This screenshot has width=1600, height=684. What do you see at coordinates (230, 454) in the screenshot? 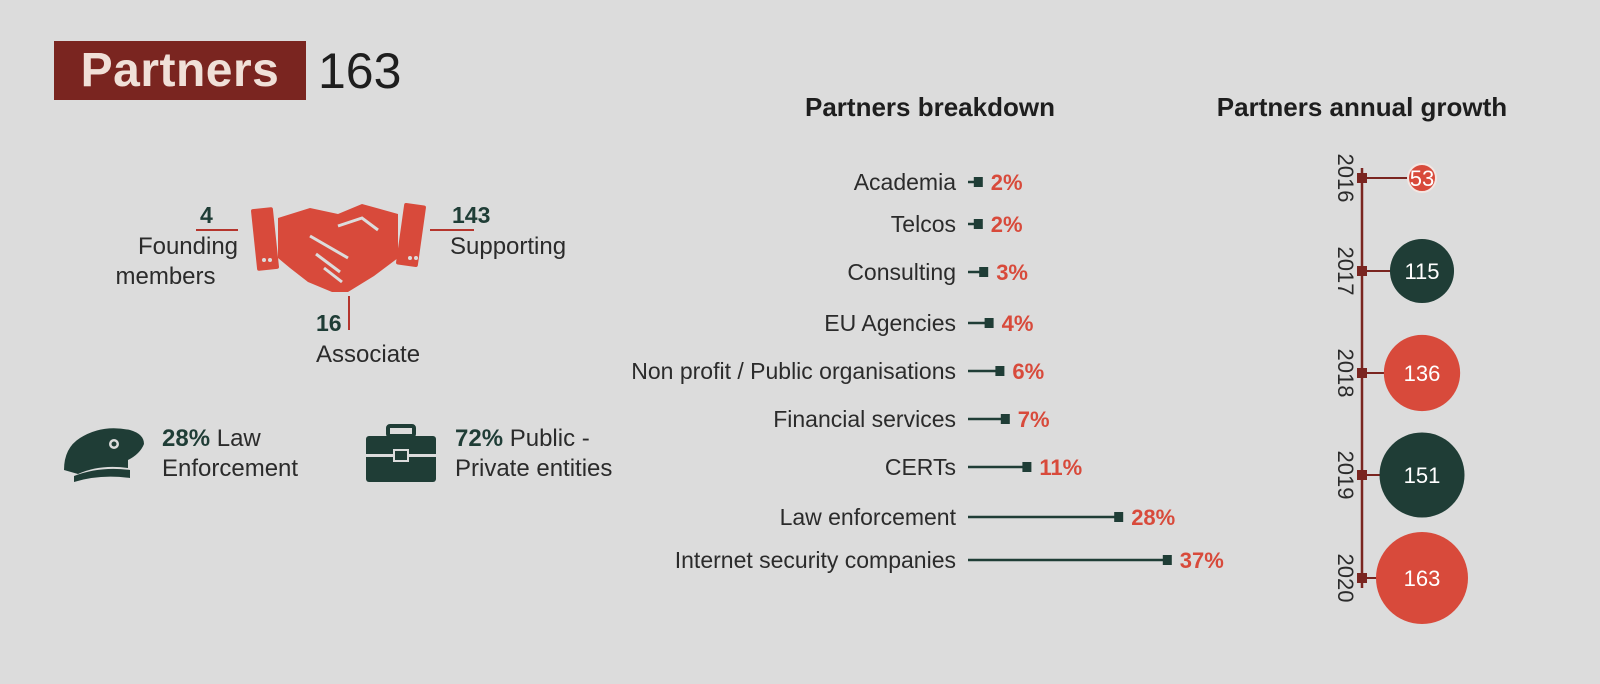
I see `law-text: 28% Law Enforcement` at bounding box center [230, 454].